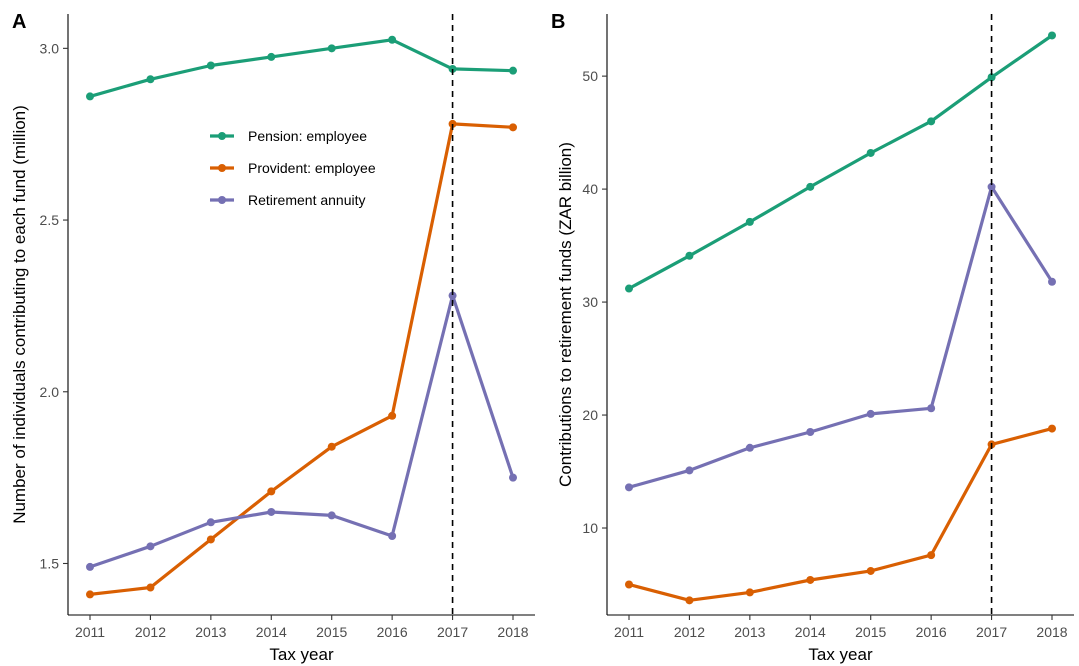 The height and width of the screenshot is (666, 1079). What do you see at coordinates (590, 189) in the screenshot?
I see `y-tick-label: 40` at bounding box center [590, 189].